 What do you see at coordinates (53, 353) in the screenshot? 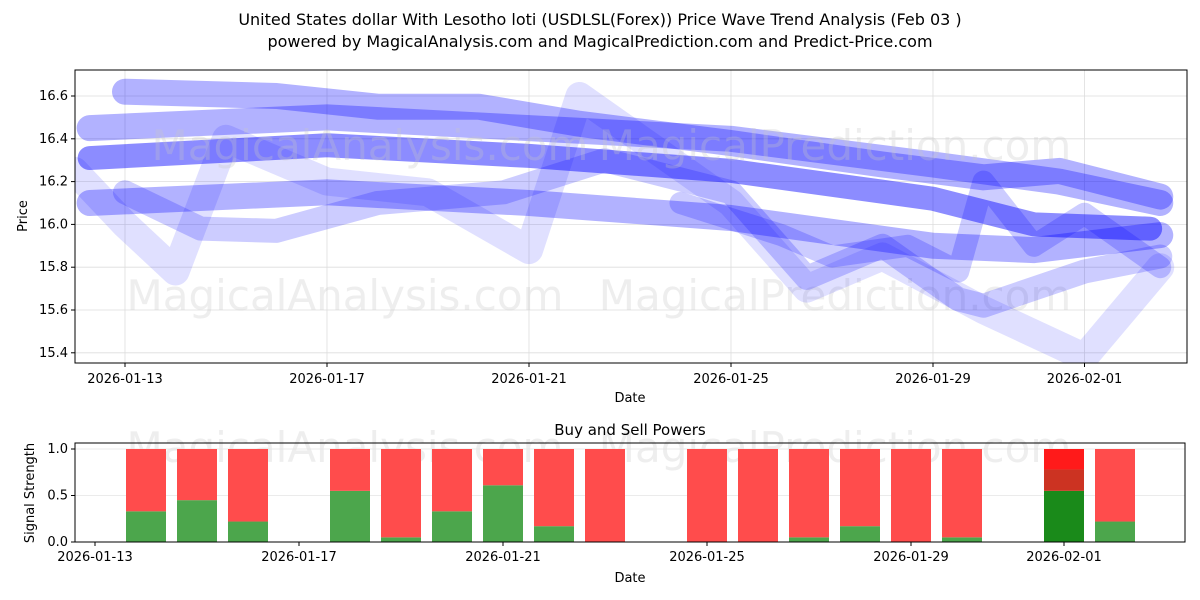
I see `y-tick-label: 15.4` at bounding box center [53, 353].